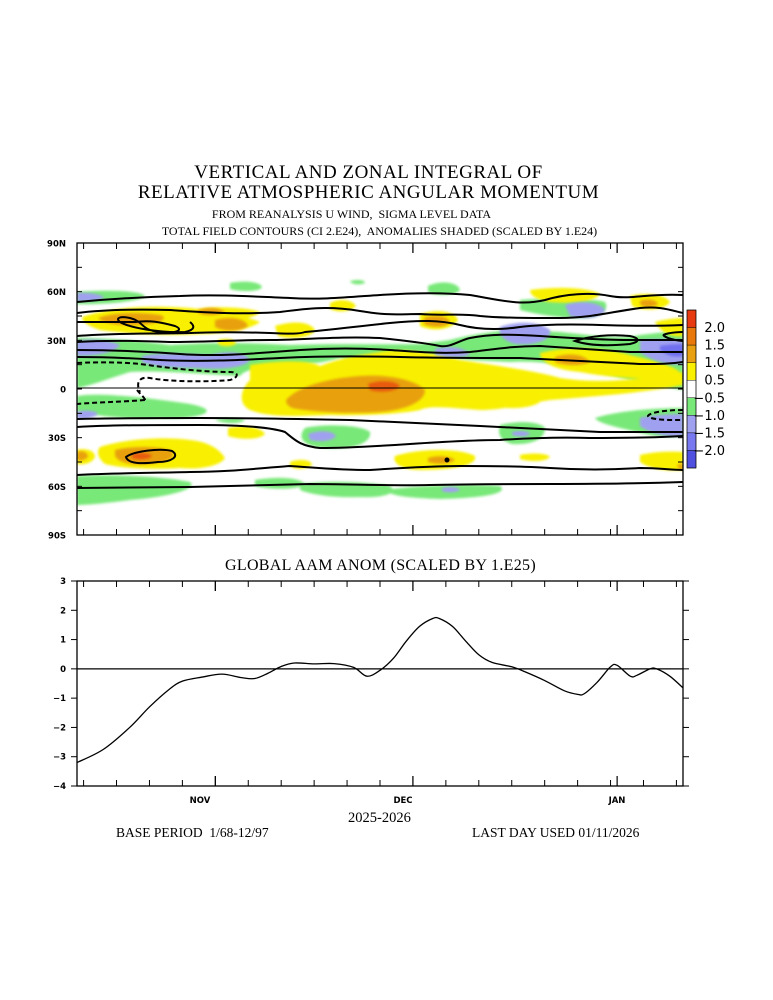 The height and width of the screenshot is (1000, 773). I want to click on line-chart-title: GLOBAL AAM ANOM (SCALED BY 1.E25), so click(380, 565).